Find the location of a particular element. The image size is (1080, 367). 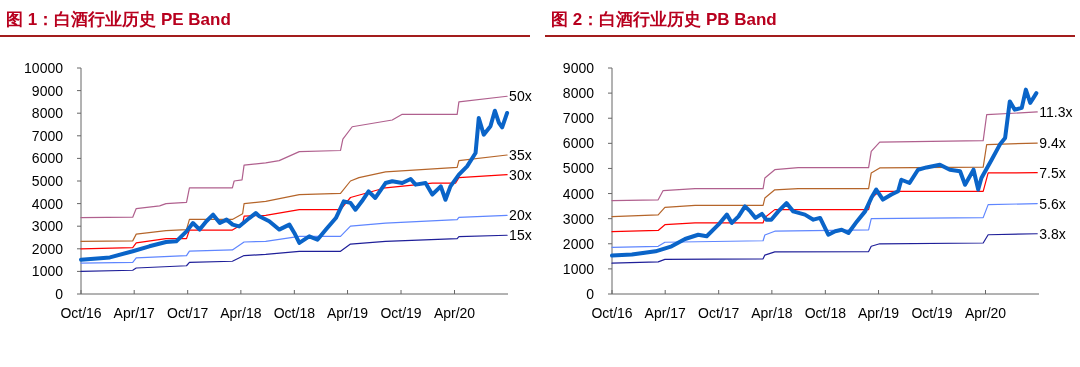

title: 图 1：白酒行业历史 PE Band is located at coordinates (118, 19).